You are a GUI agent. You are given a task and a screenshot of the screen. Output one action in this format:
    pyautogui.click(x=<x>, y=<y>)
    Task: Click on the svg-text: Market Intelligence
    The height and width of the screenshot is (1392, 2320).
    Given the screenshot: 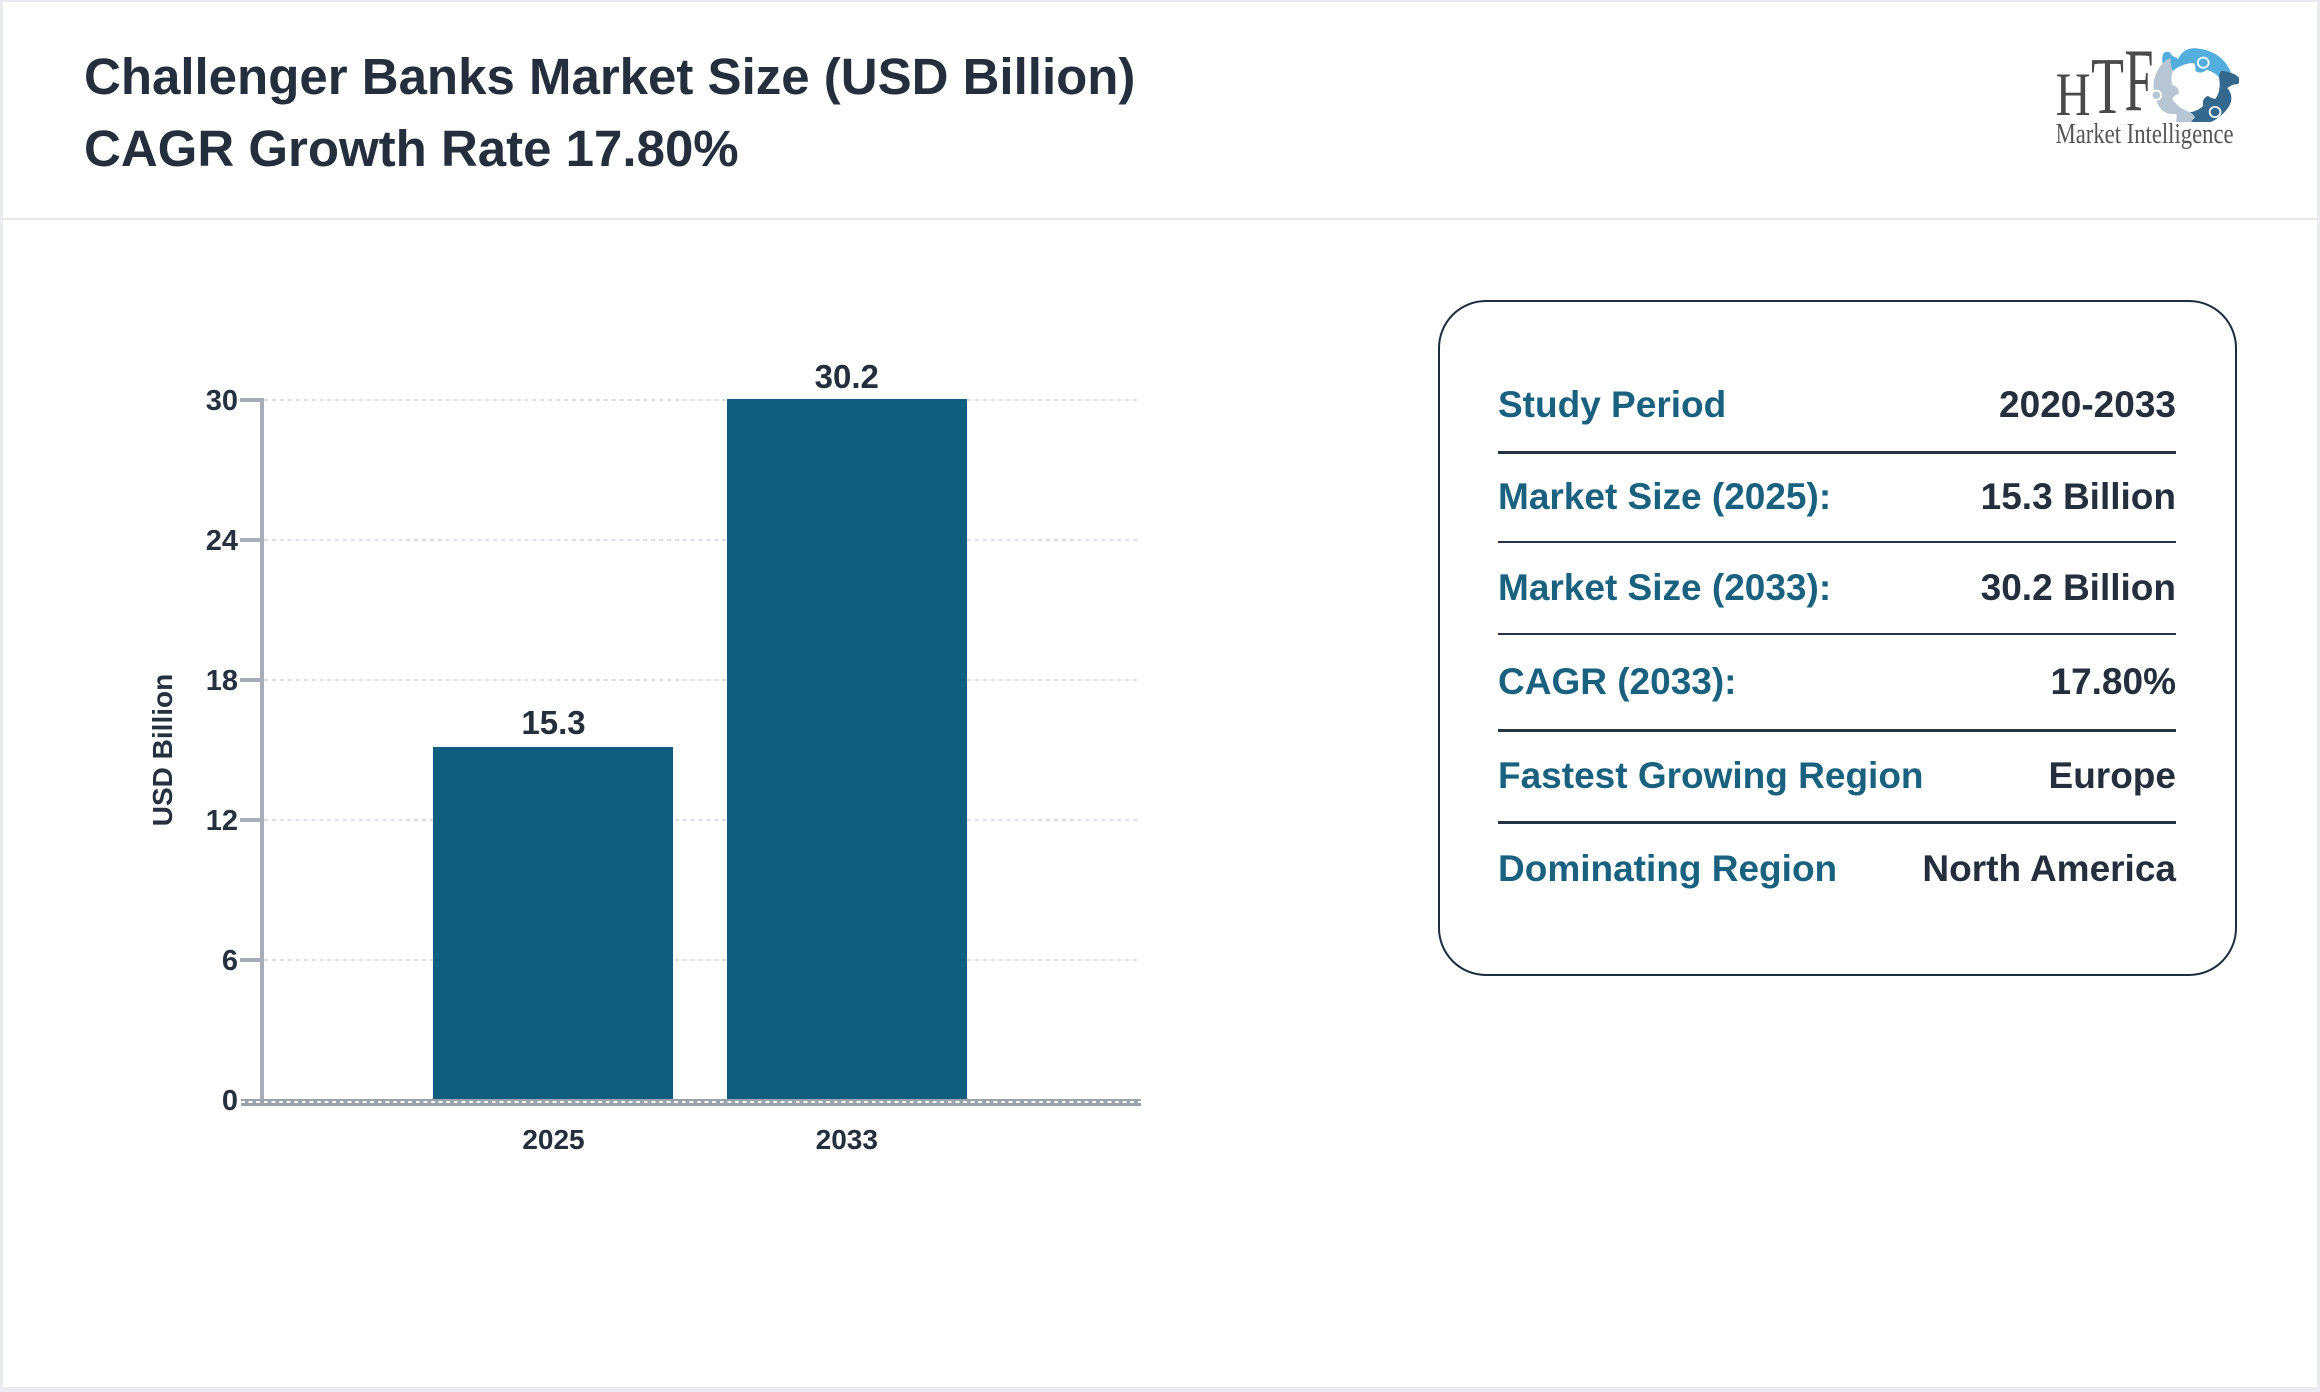 What is the action you would take?
    pyautogui.click(x=2145, y=134)
    